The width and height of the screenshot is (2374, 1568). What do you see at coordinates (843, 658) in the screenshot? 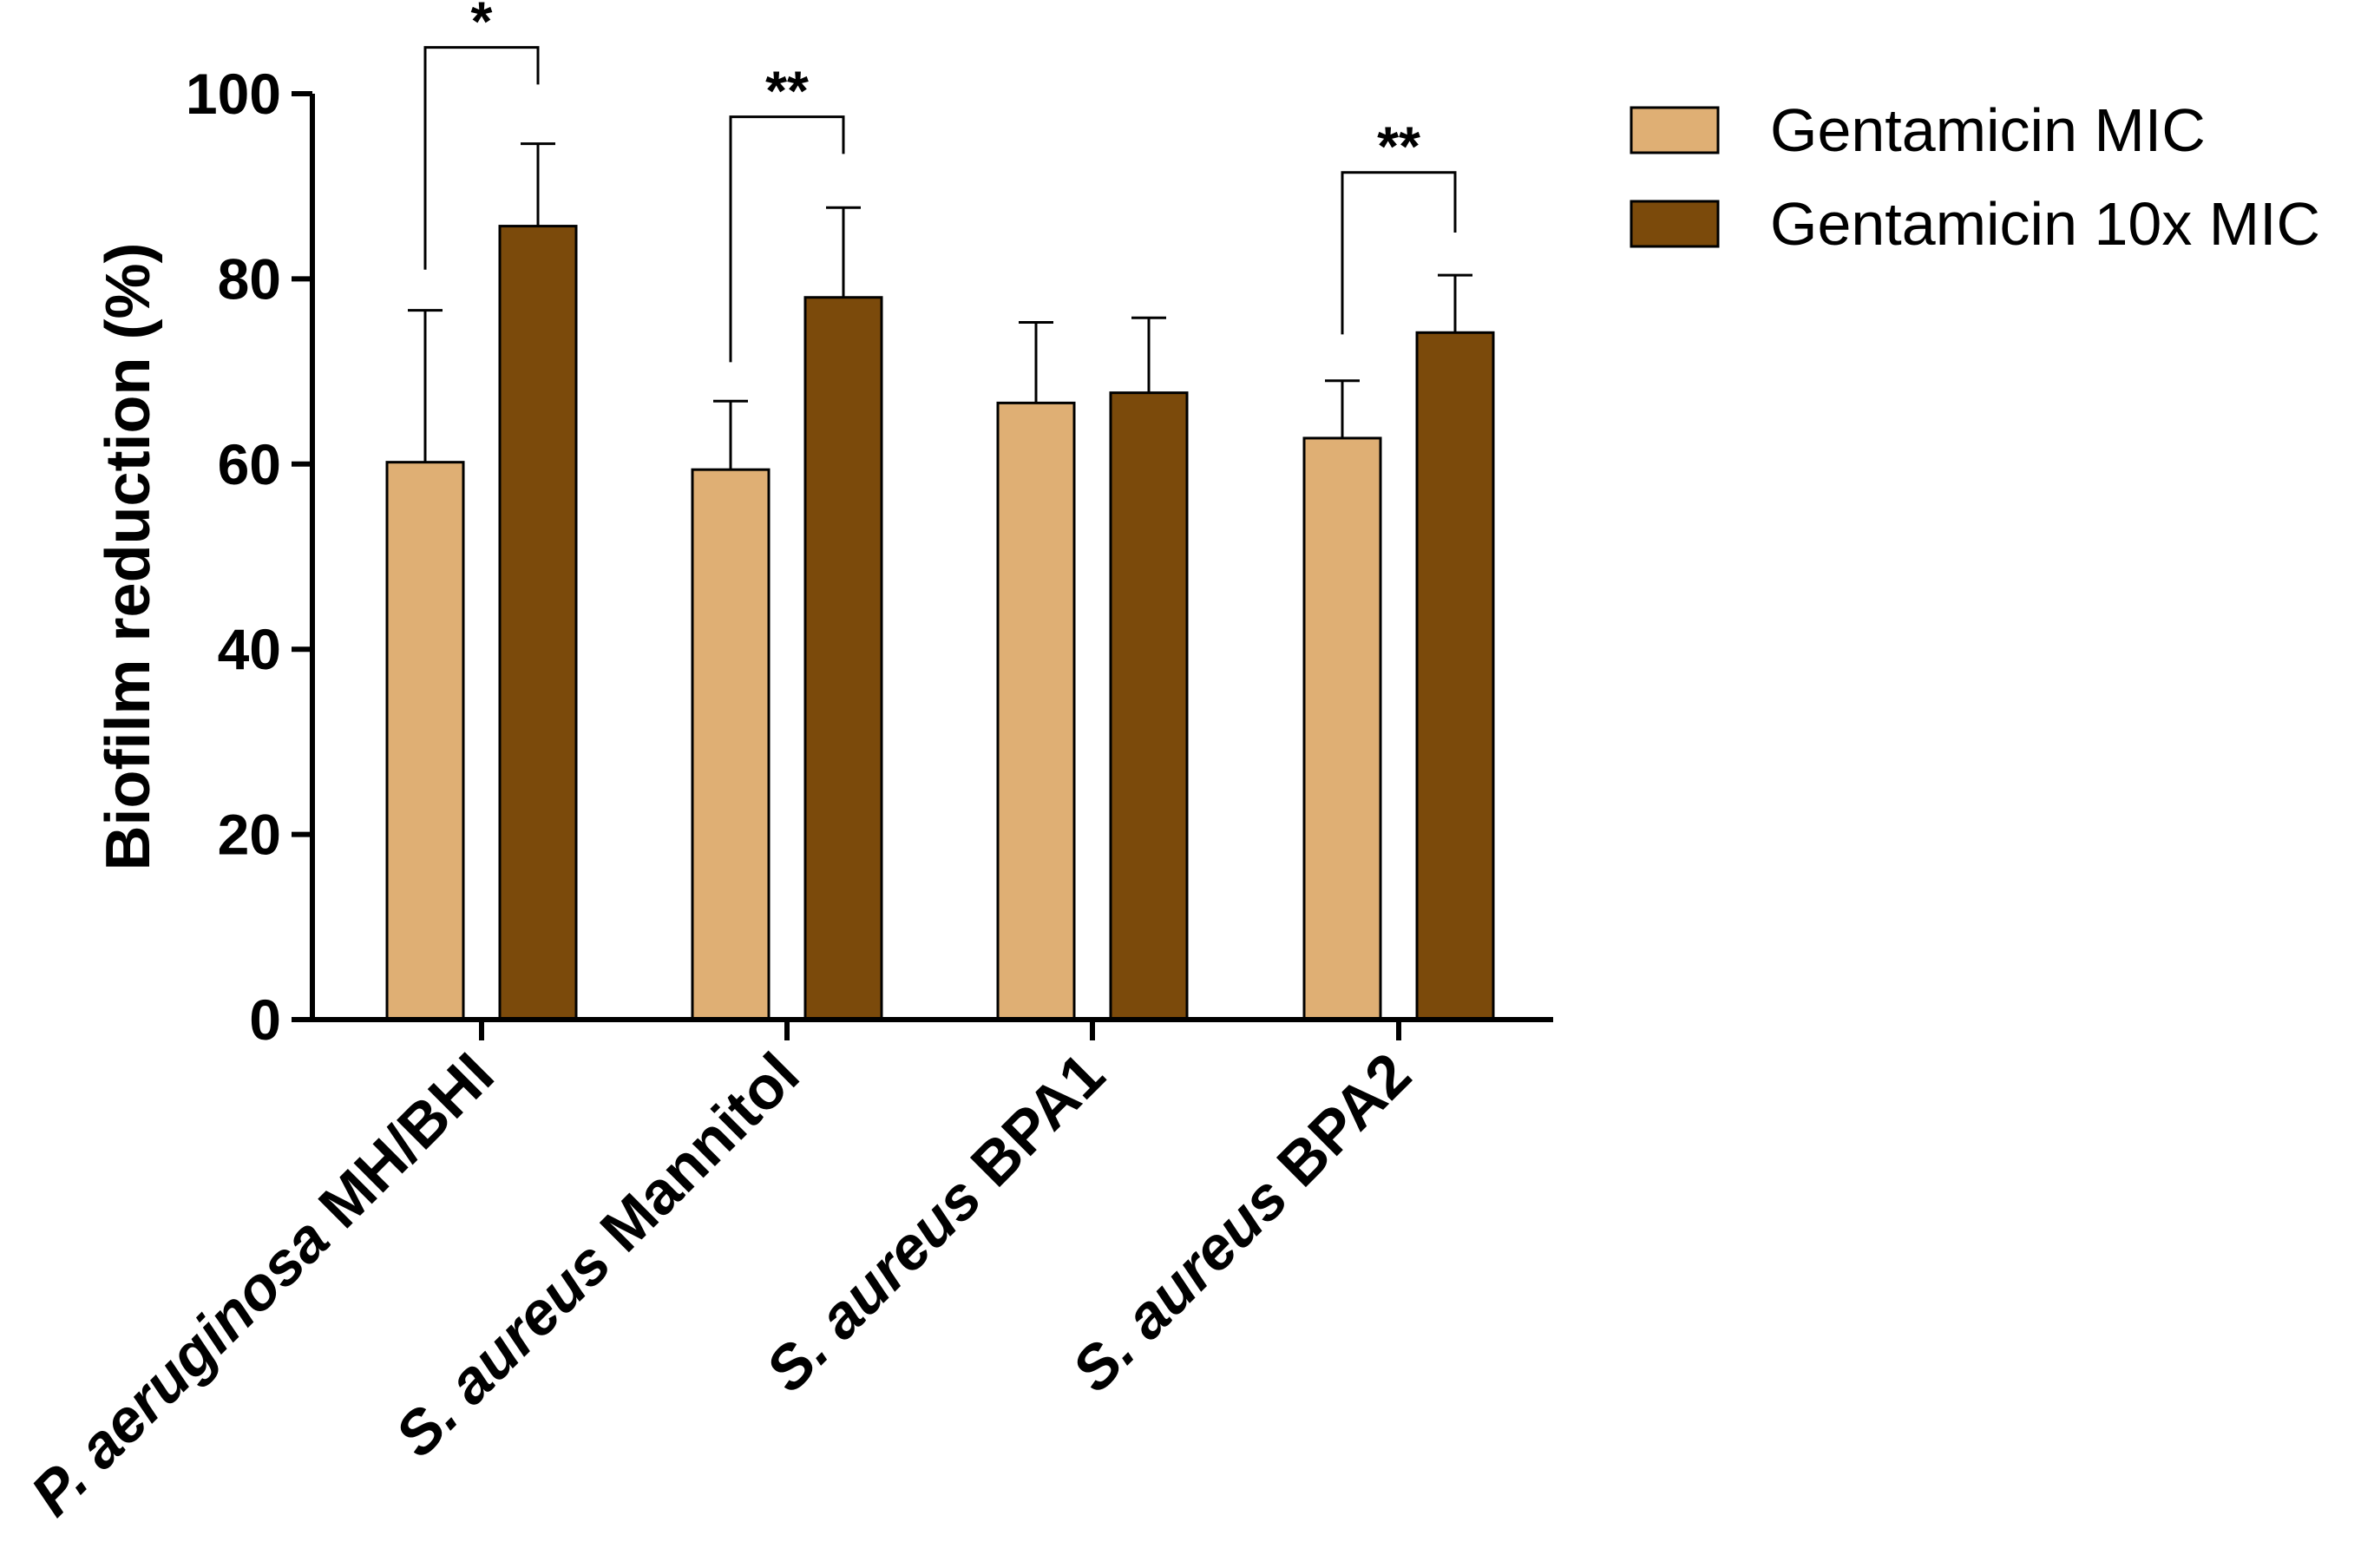
I see `bar-series1-cat1` at bounding box center [843, 658].